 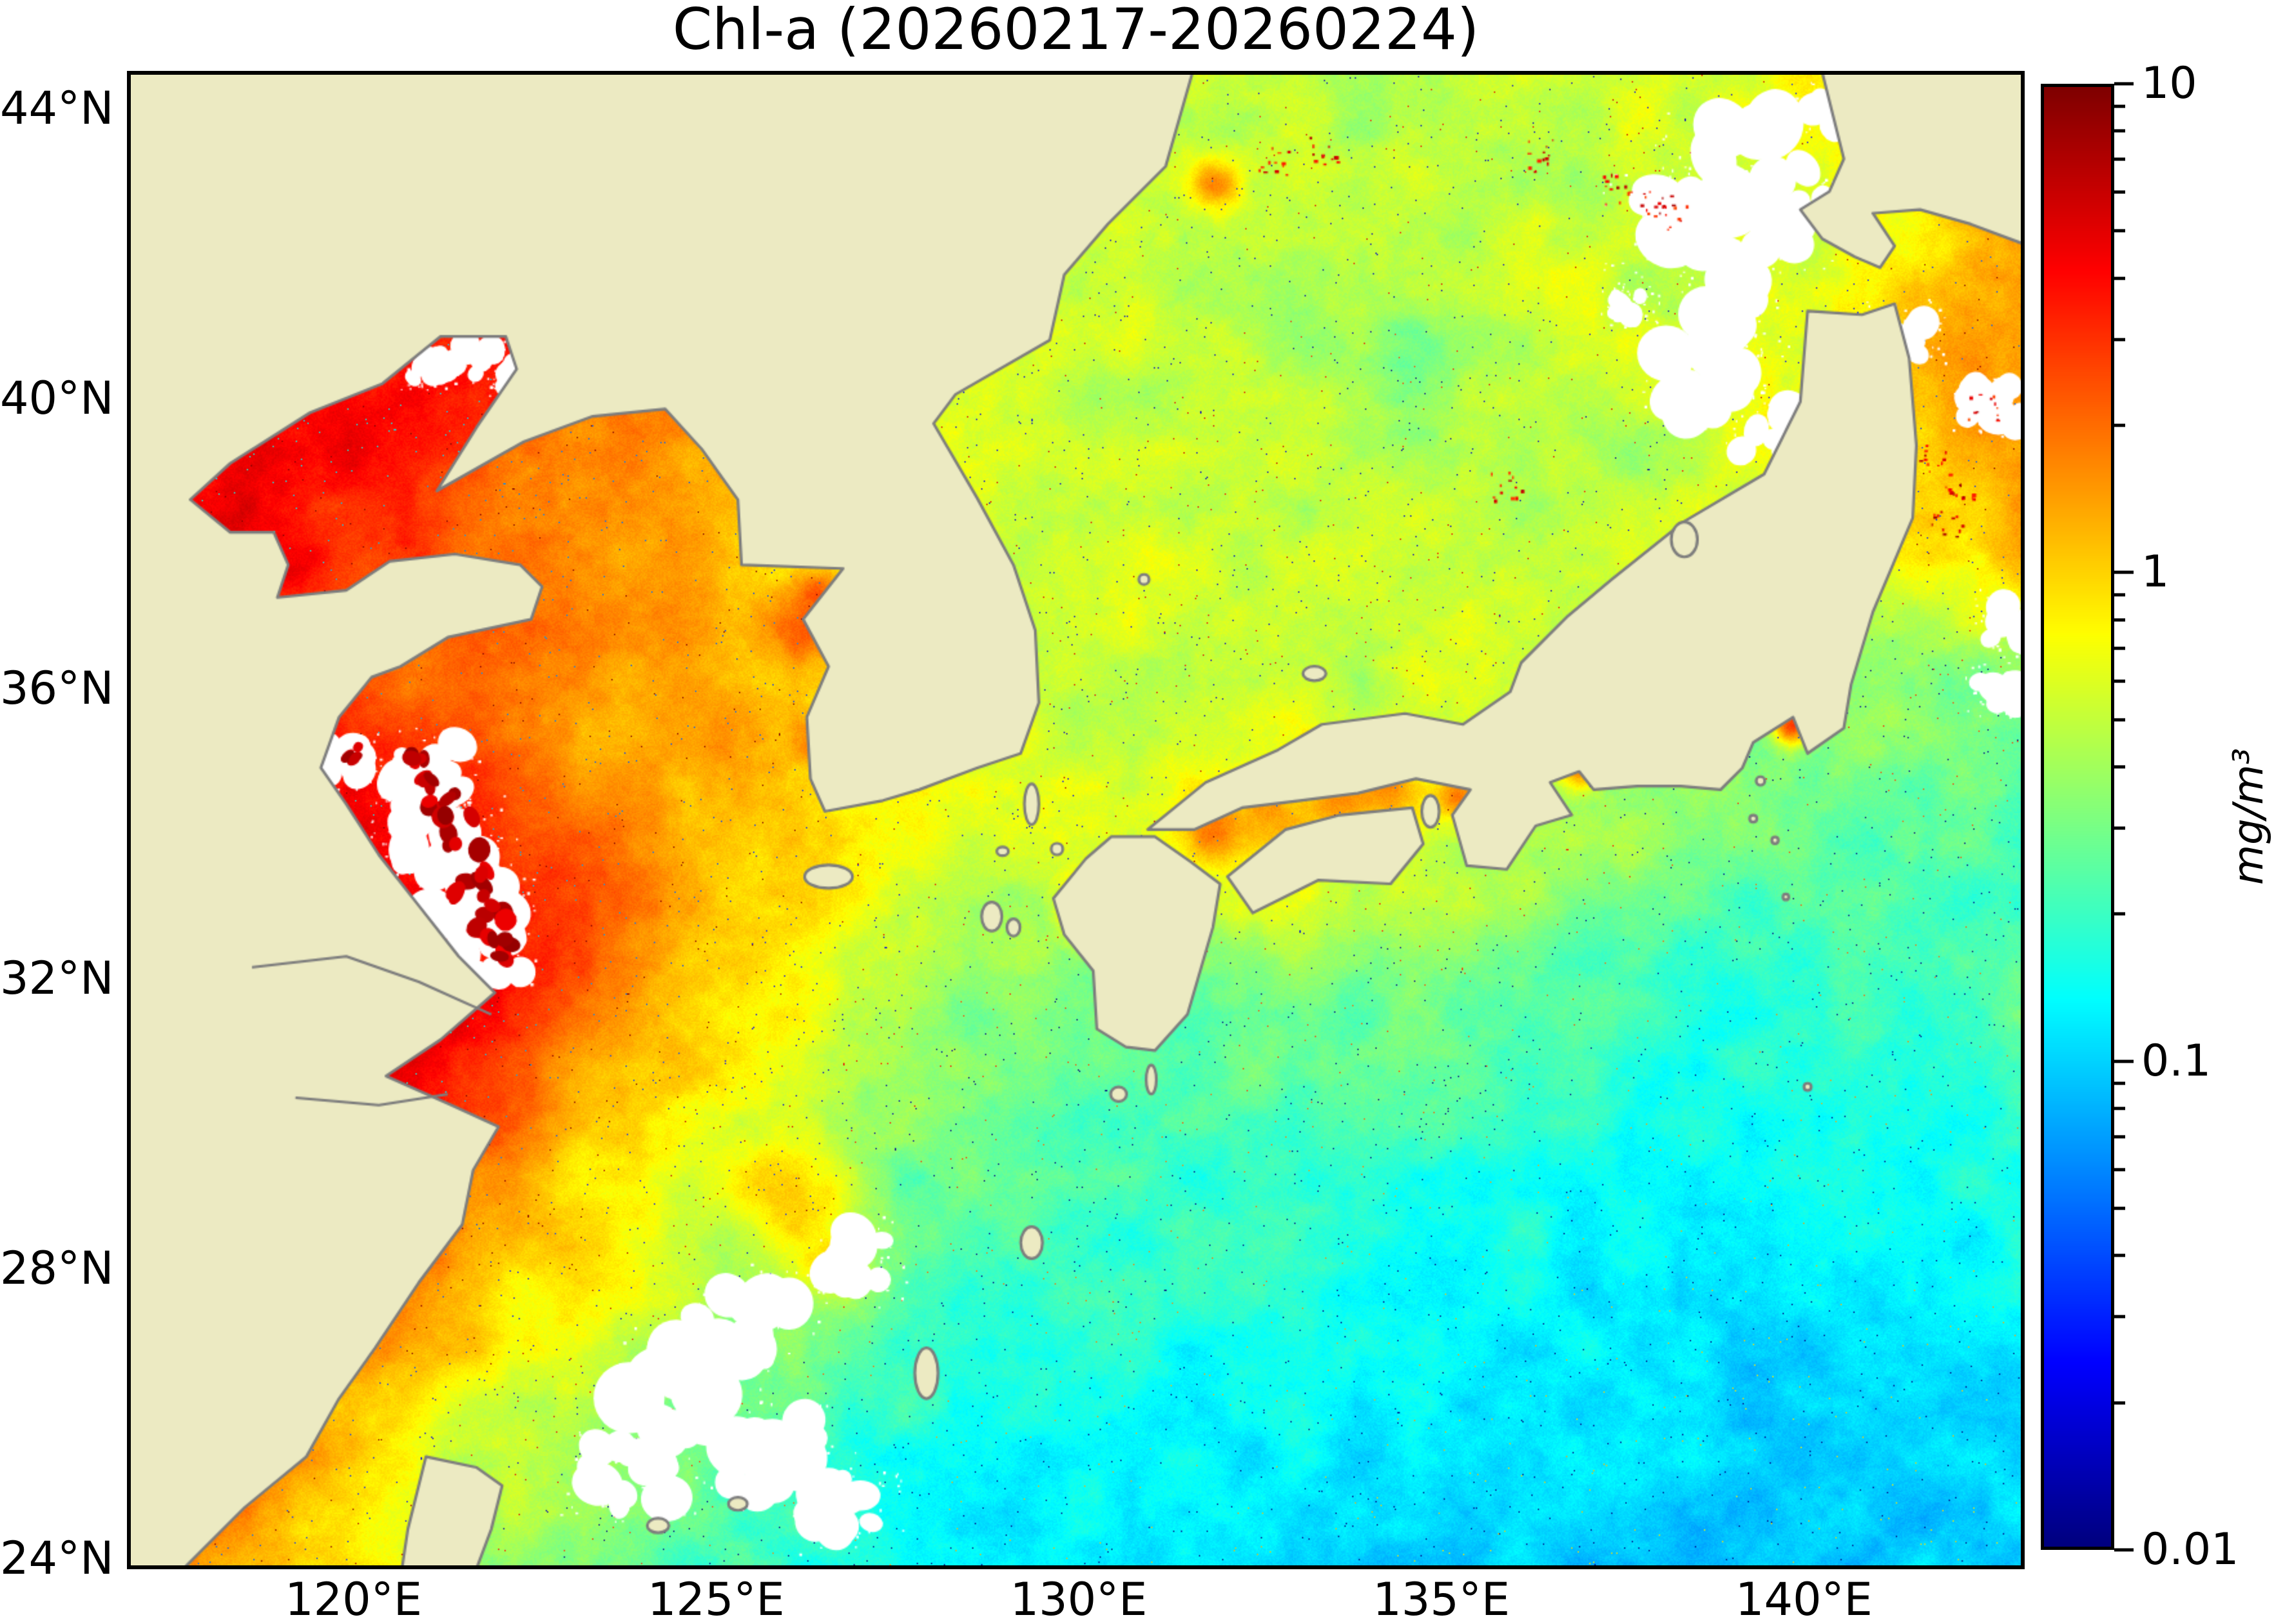 I want to click on colorbar-unit-label: mg/m³, so click(x=2249, y=816).